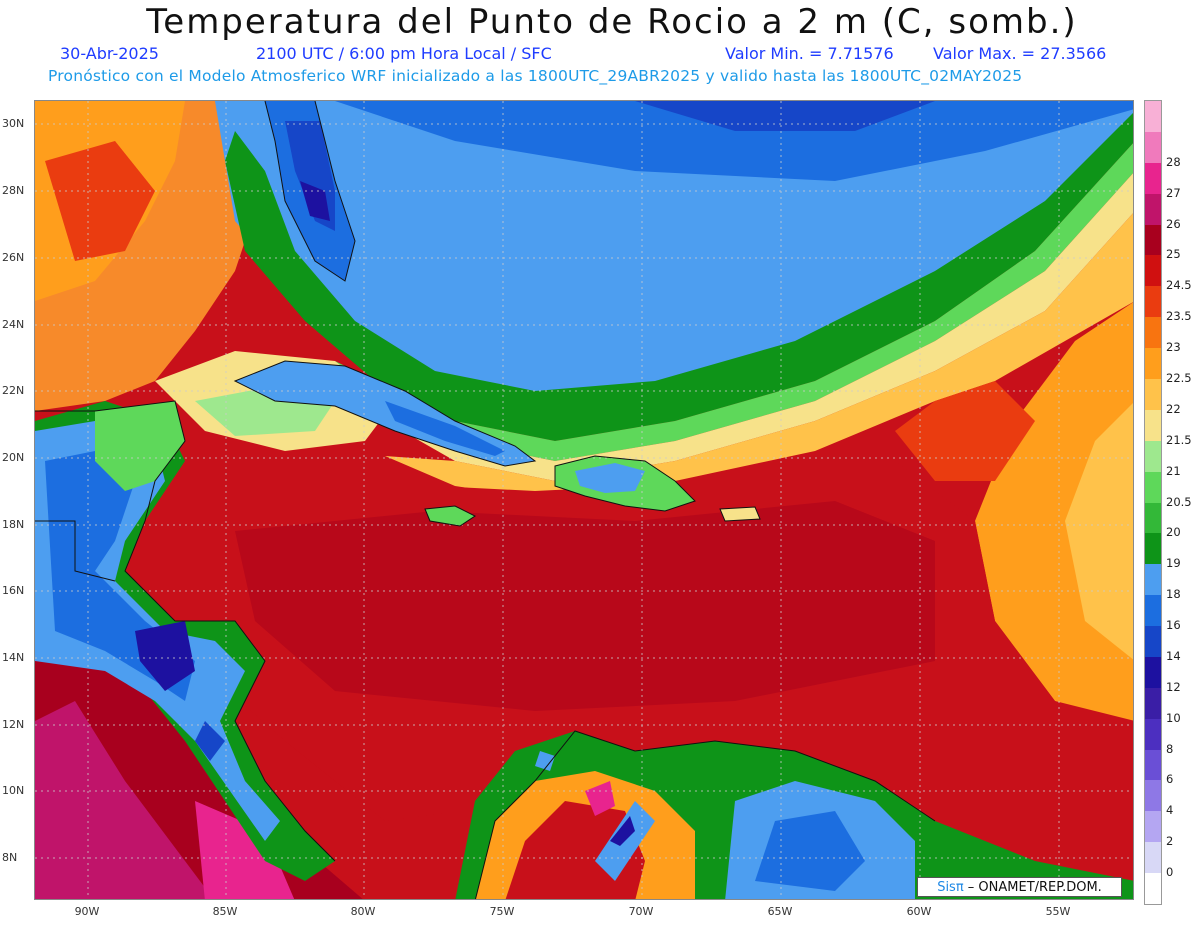 This screenshot has width=1200, height=927. Describe the element at coordinates (13, 324) in the screenshot. I see `lat-label: 24N` at that location.